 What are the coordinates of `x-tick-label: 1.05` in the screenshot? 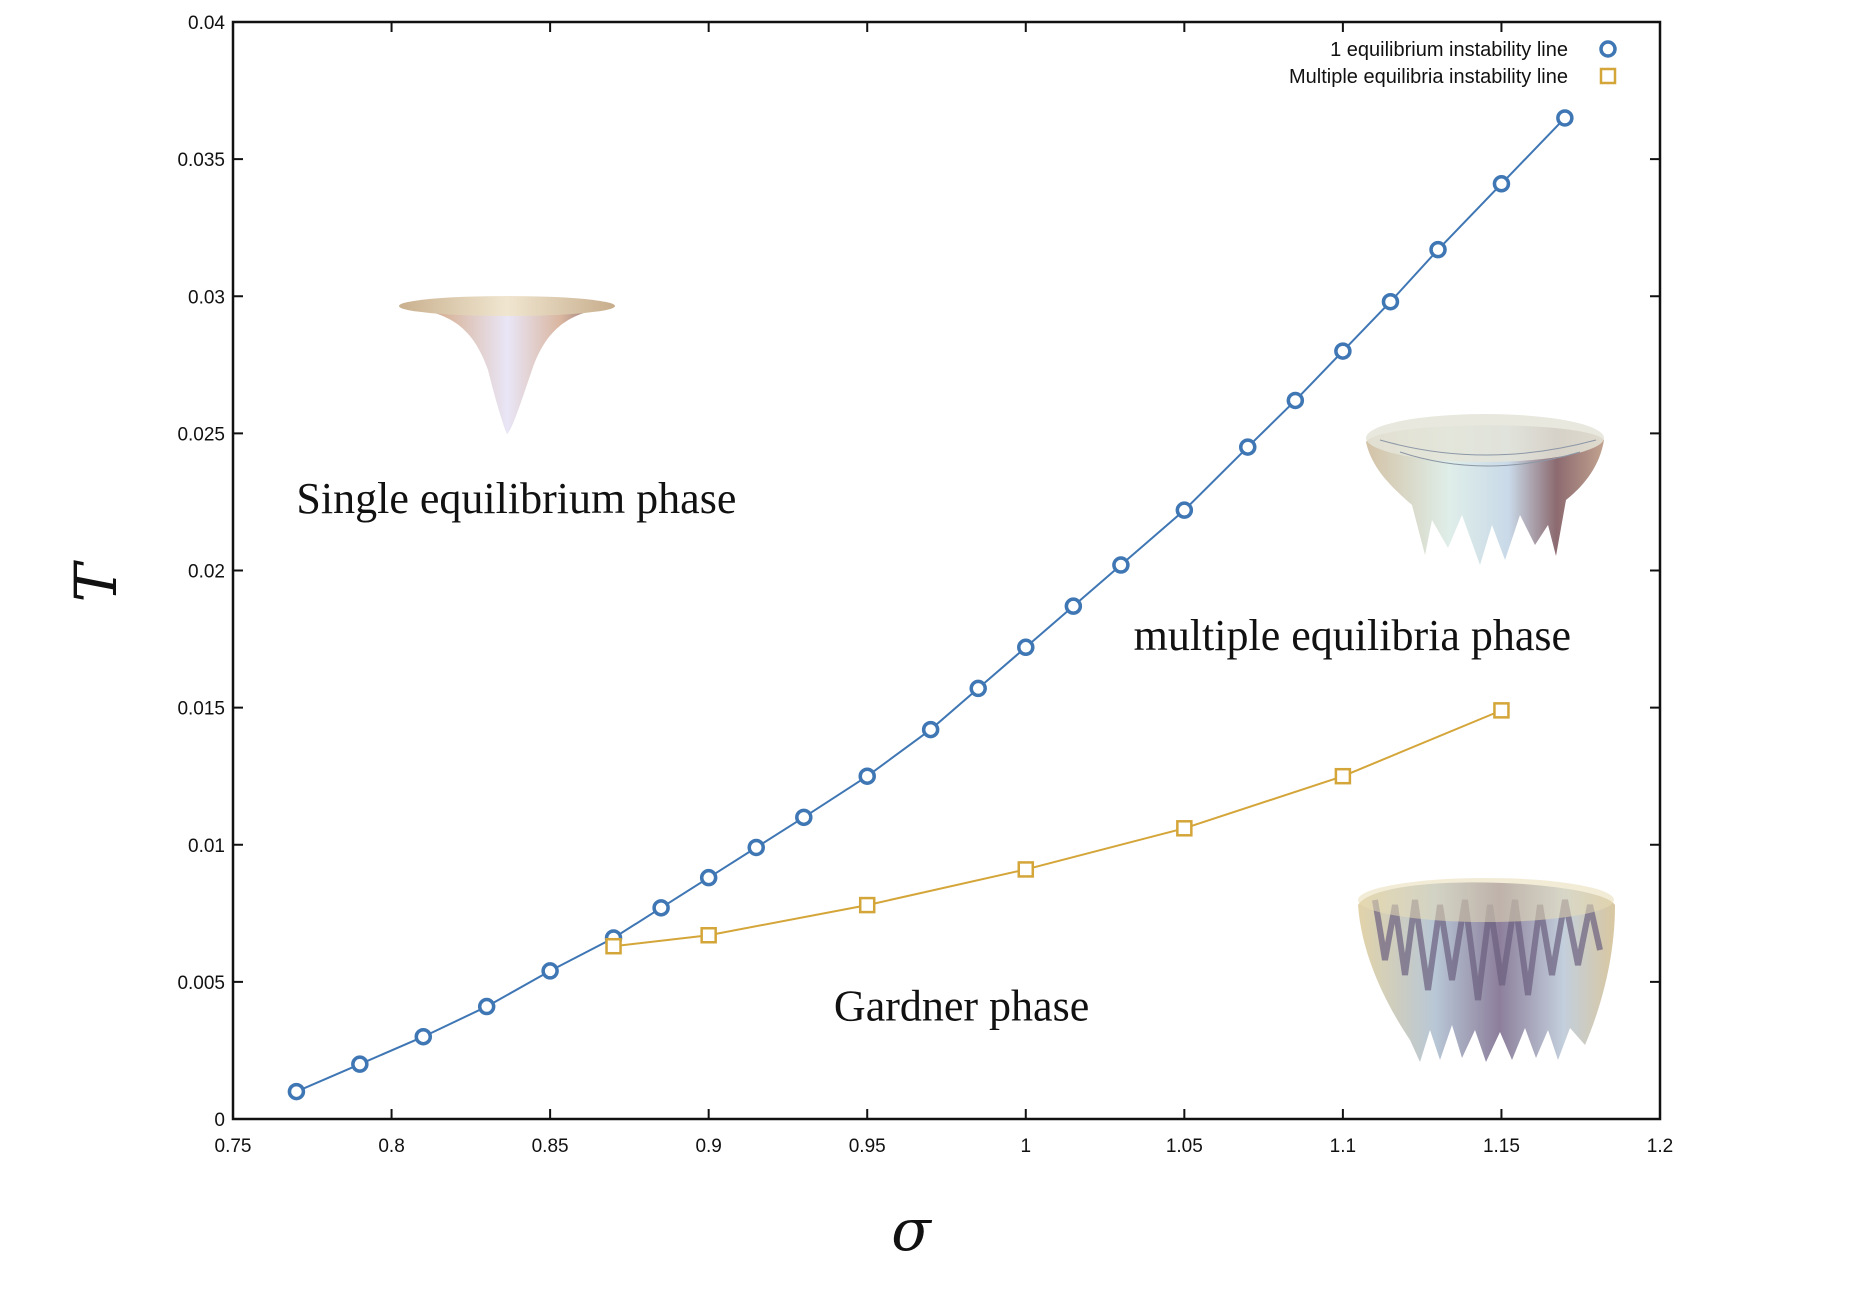 It's located at (1184, 1146).